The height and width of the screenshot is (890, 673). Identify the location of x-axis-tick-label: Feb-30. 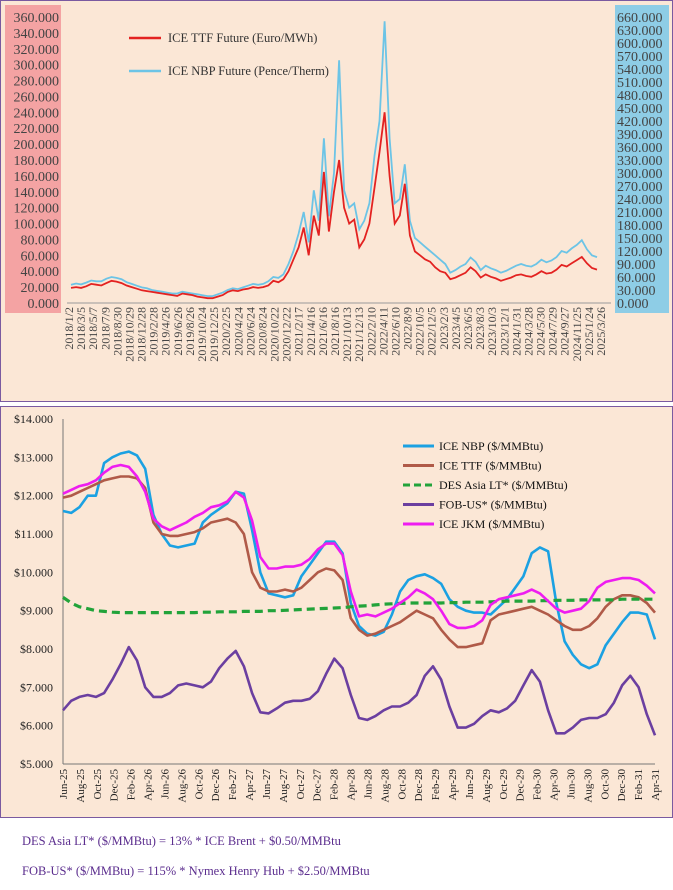
(538, 785).